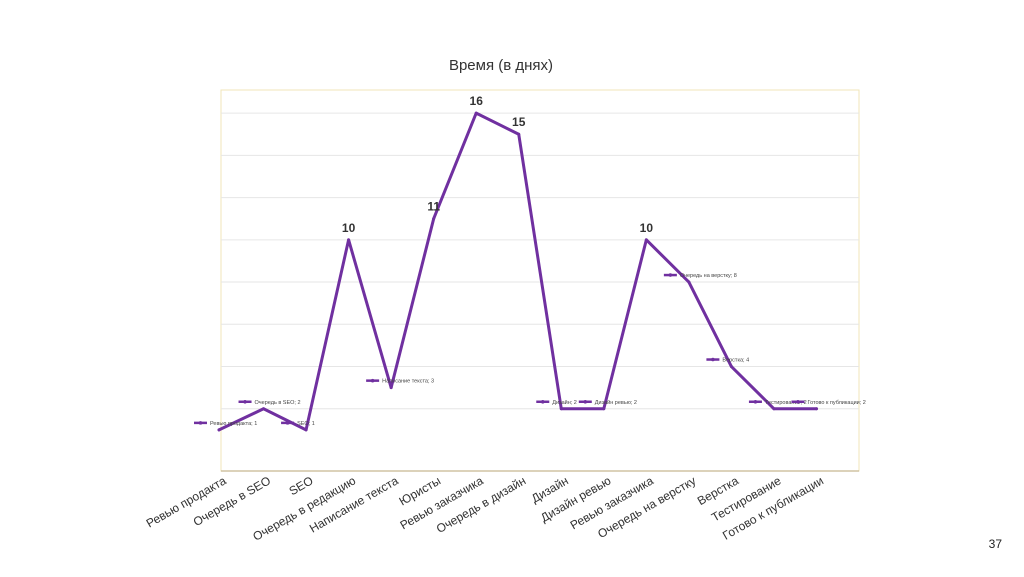  What do you see at coordinates (501, 65) in the screenshot?
I see `chart-title: Время (в днях)` at bounding box center [501, 65].